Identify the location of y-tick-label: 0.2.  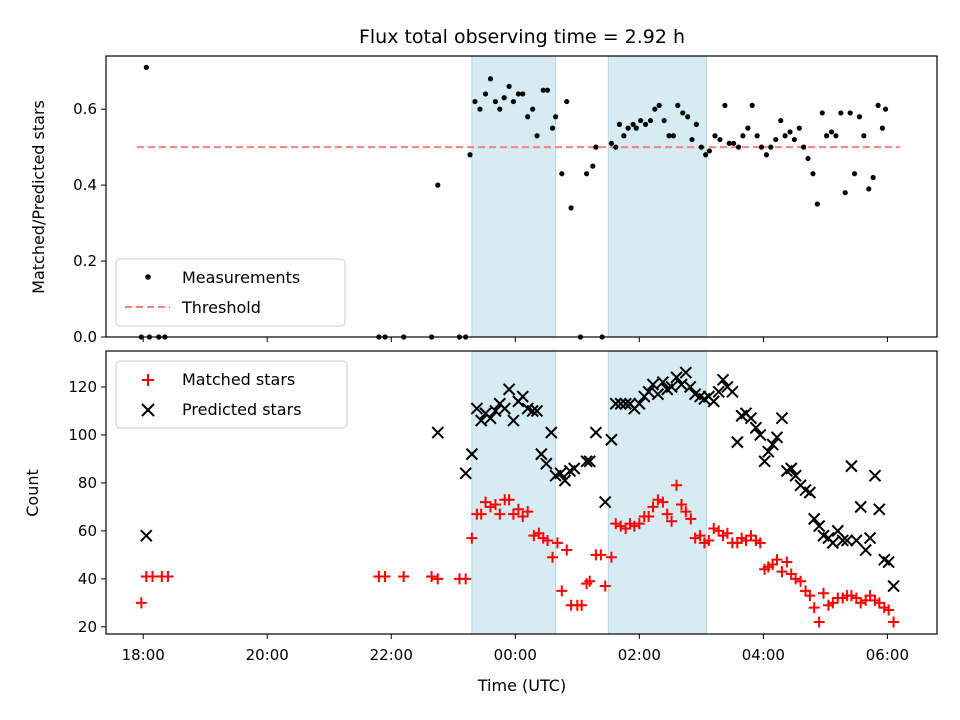
(85, 261).